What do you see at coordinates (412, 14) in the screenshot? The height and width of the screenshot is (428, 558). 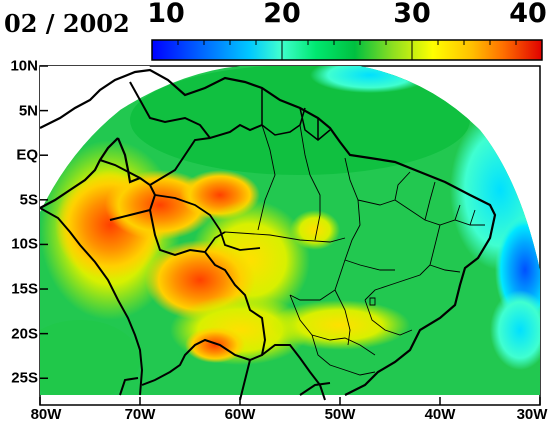 I see `colorbar-label-30: 30` at bounding box center [412, 14].